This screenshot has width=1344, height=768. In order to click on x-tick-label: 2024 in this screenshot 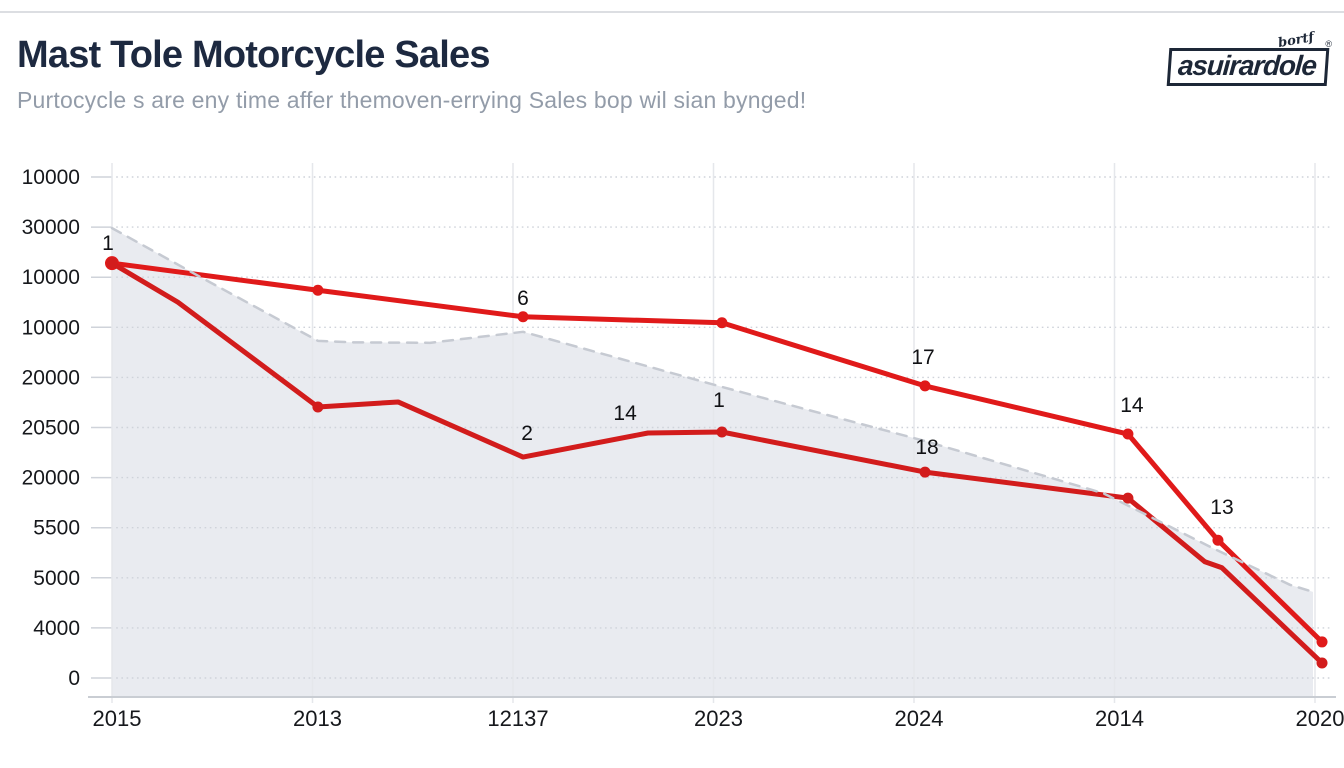, I will do `click(919, 718)`.